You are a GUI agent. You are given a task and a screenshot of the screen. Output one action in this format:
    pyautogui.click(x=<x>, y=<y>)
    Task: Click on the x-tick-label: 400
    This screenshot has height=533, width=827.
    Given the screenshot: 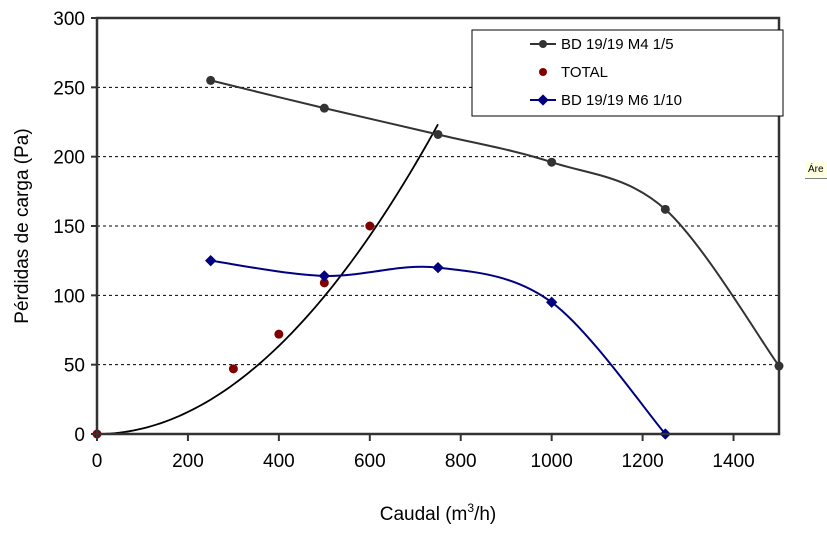 What is the action you would take?
    pyautogui.click(x=279, y=461)
    